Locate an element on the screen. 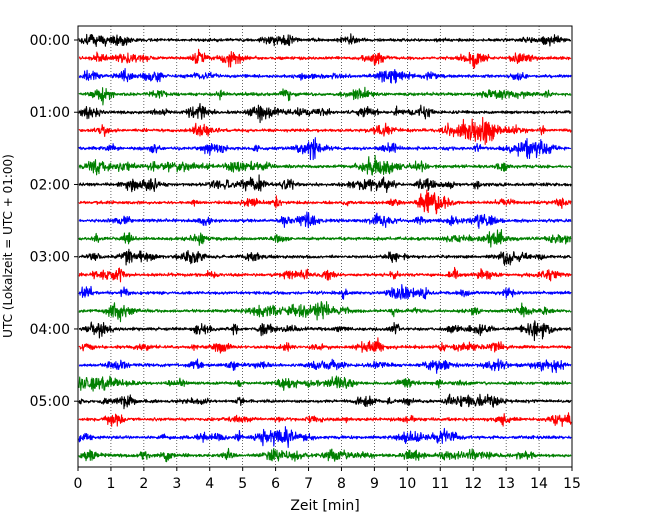 The image size is (650, 520). y-axis-label: UTC (Lokalzeit = UTC + 01:00) is located at coordinates (8, 246).